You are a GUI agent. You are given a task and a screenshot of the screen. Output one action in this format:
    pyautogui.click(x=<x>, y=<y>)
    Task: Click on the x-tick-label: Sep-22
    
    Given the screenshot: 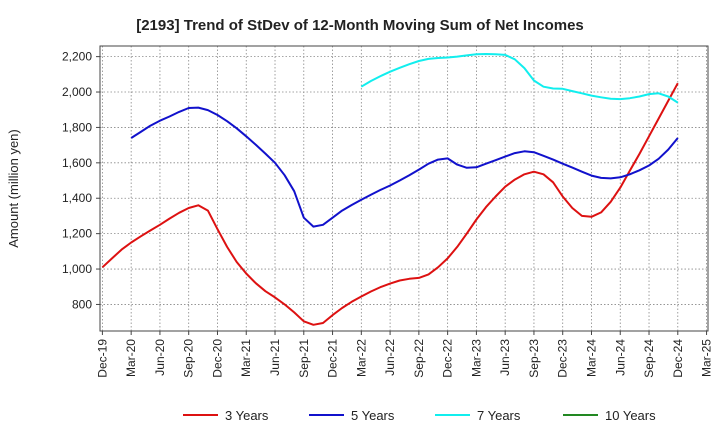 What is the action you would take?
    pyautogui.click(x=419, y=358)
    